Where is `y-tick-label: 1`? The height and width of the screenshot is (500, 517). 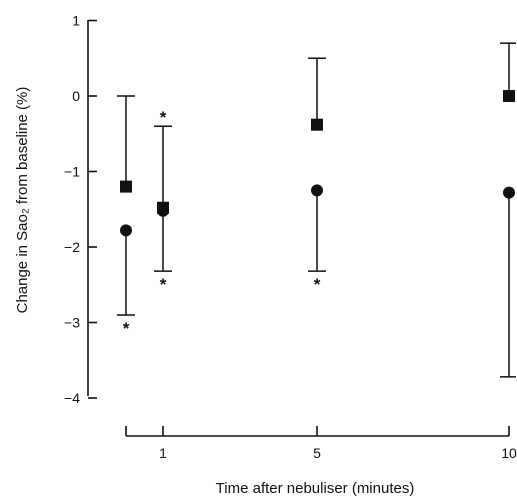 y-tick-label: 1 is located at coordinates (76, 21).